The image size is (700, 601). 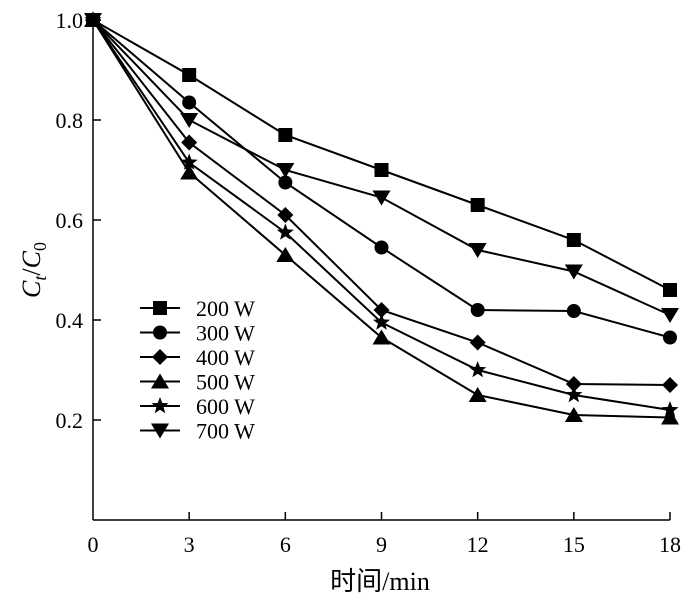 I want to click on legend-item: 300 W, so click(x=197, y=333).